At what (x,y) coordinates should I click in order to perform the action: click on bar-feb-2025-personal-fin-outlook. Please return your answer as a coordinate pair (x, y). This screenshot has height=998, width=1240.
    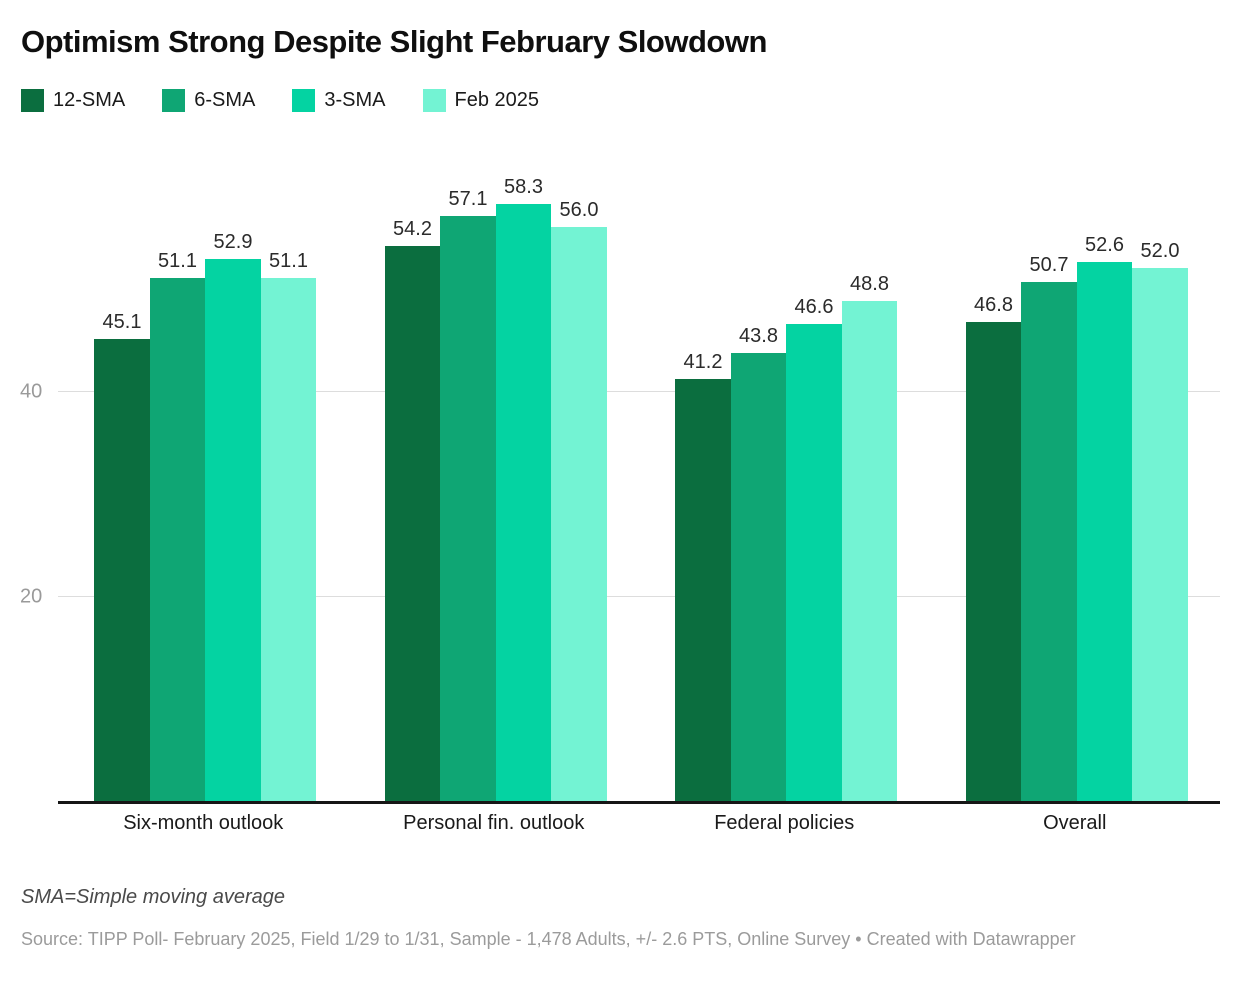
    Looking at the image, I should click on (579, 514).